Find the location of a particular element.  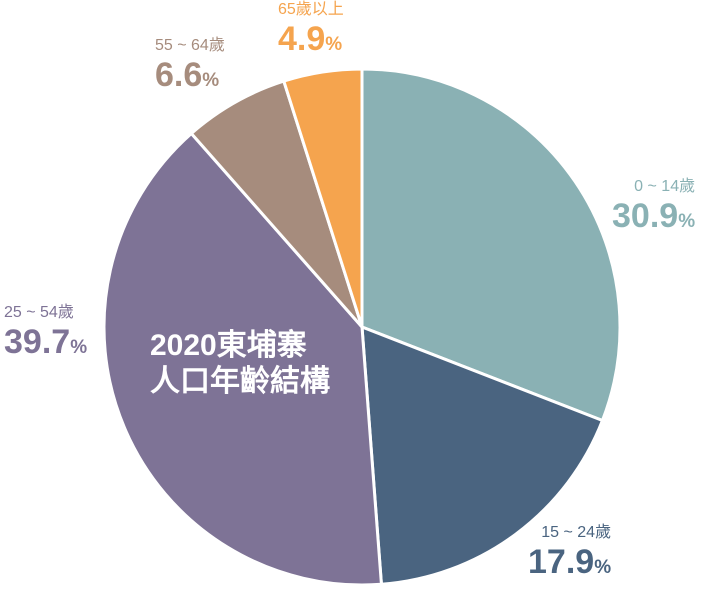

slice-label-65-plus: 65歲以上 4.9% is located at coordinates (311, 29).